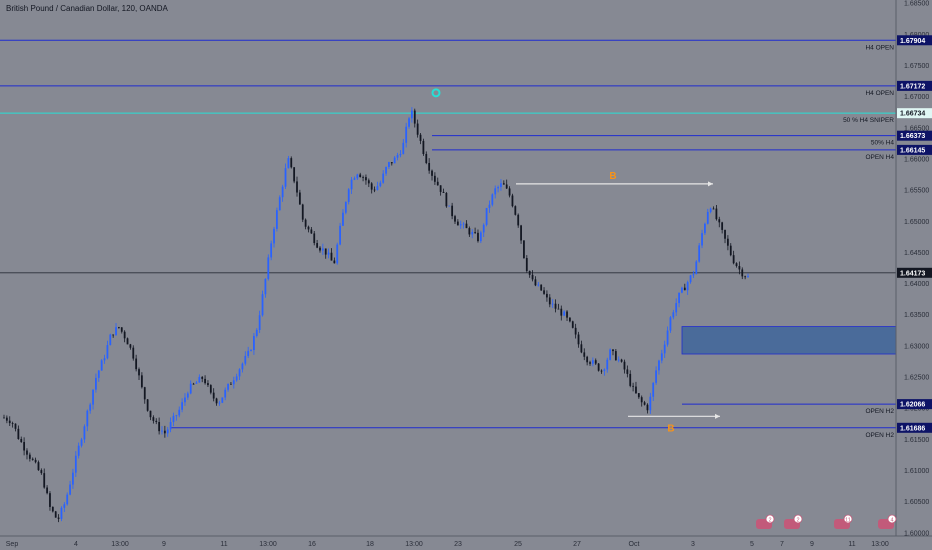 Image resolution: width=932 pixels, height=550 pixels. What do you see at coordinates (782, 544) in the screenshot?
I see `time-tick-label: 7` at bounding box center [782, 544].